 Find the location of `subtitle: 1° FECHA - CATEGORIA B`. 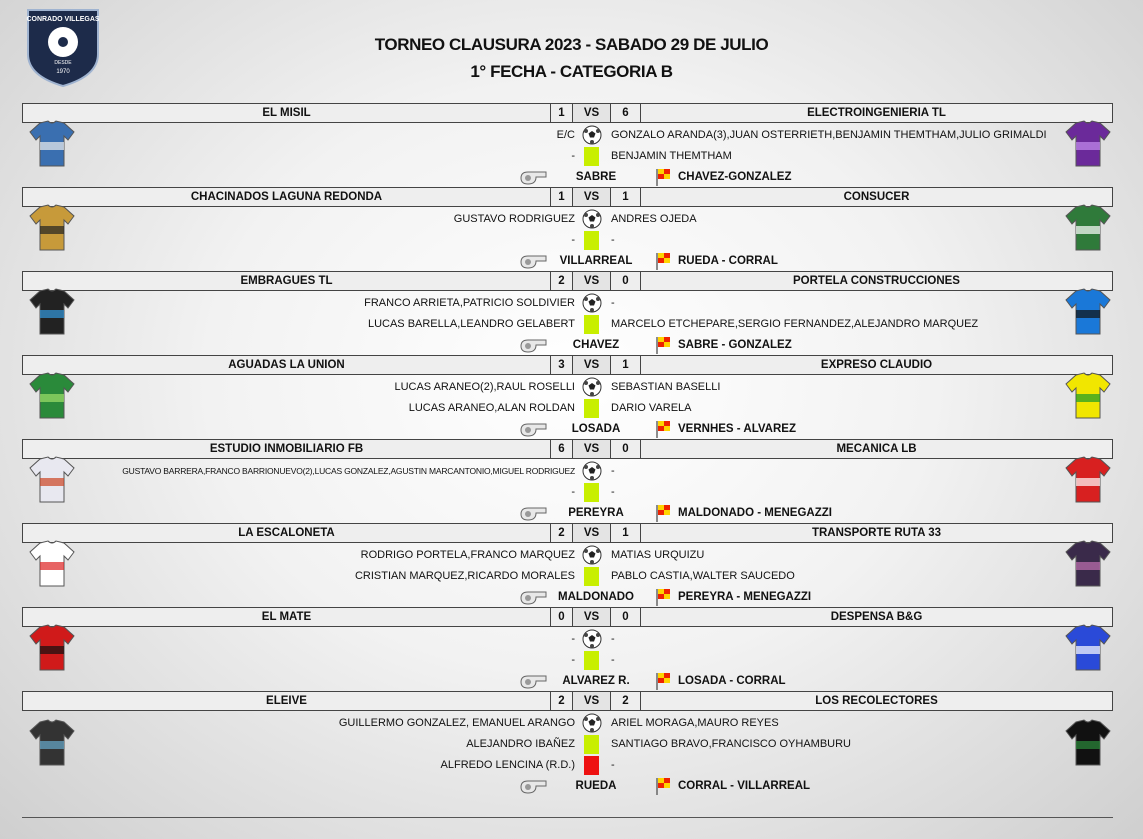

subtitle: 1° FECHA - CATEGORIA B is located at coordinates (571, 71).